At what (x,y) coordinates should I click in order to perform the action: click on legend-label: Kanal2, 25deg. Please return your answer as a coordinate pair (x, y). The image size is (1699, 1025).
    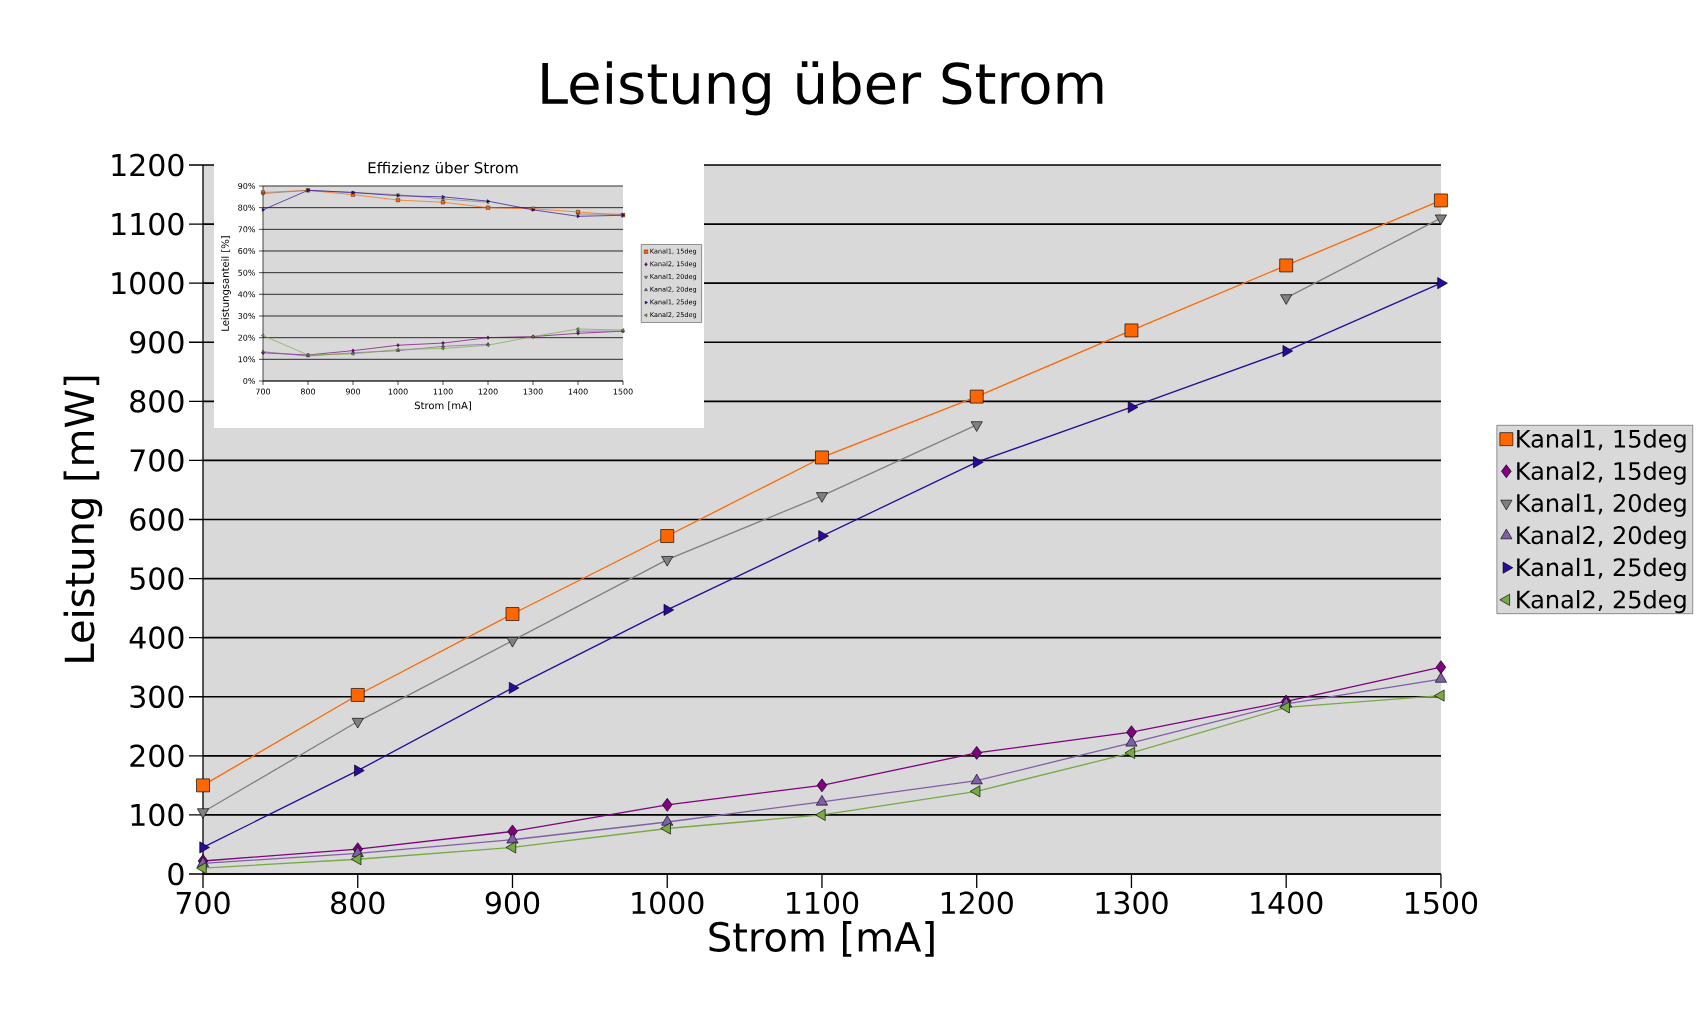
    Looking at the image, I should click on (1601, 601).